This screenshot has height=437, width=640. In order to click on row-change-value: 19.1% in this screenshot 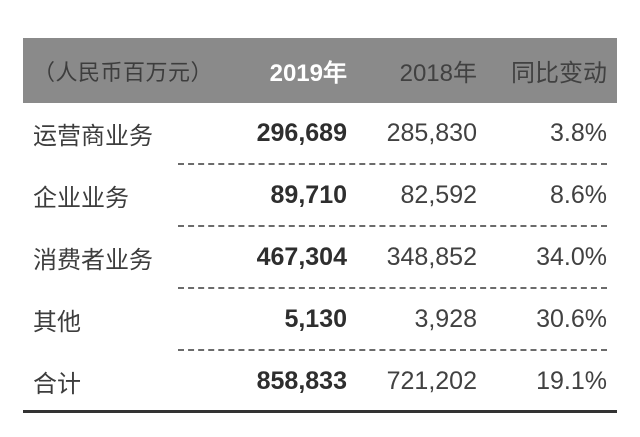, I will do `click(571, 380)`.